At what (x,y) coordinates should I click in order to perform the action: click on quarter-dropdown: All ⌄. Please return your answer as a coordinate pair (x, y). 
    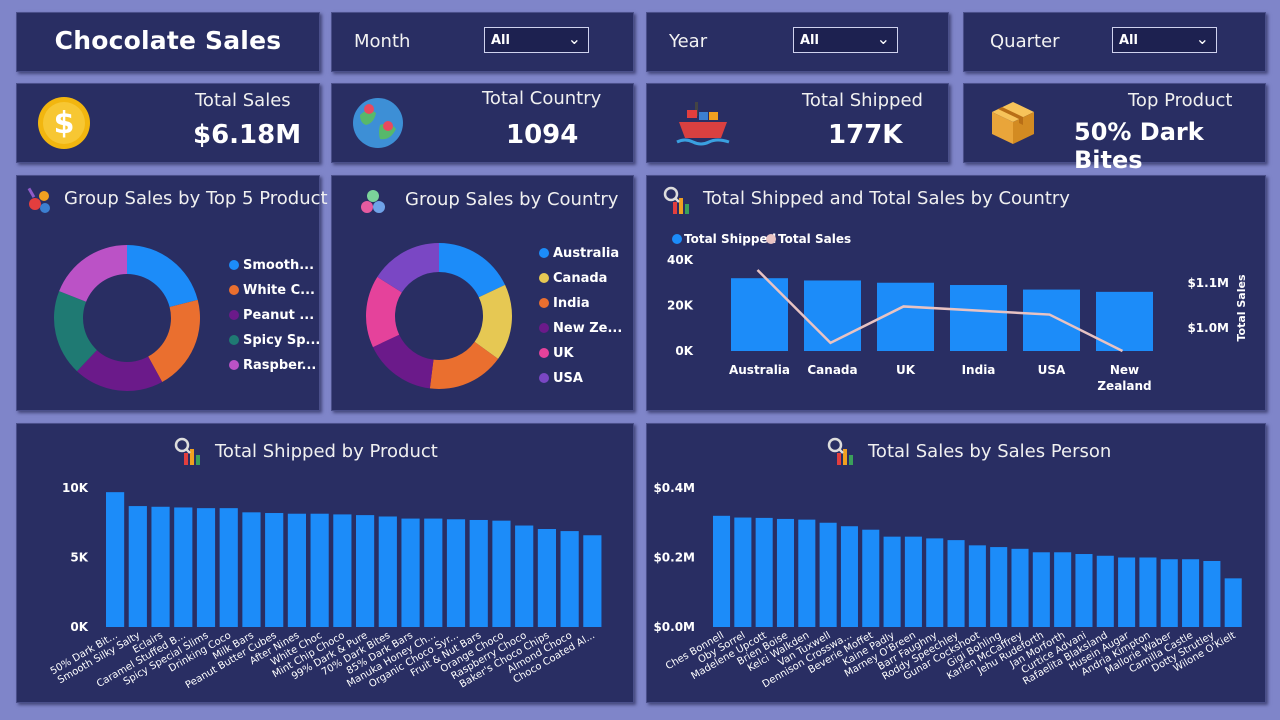
    Looking at the image, I should click on (1164, 40).